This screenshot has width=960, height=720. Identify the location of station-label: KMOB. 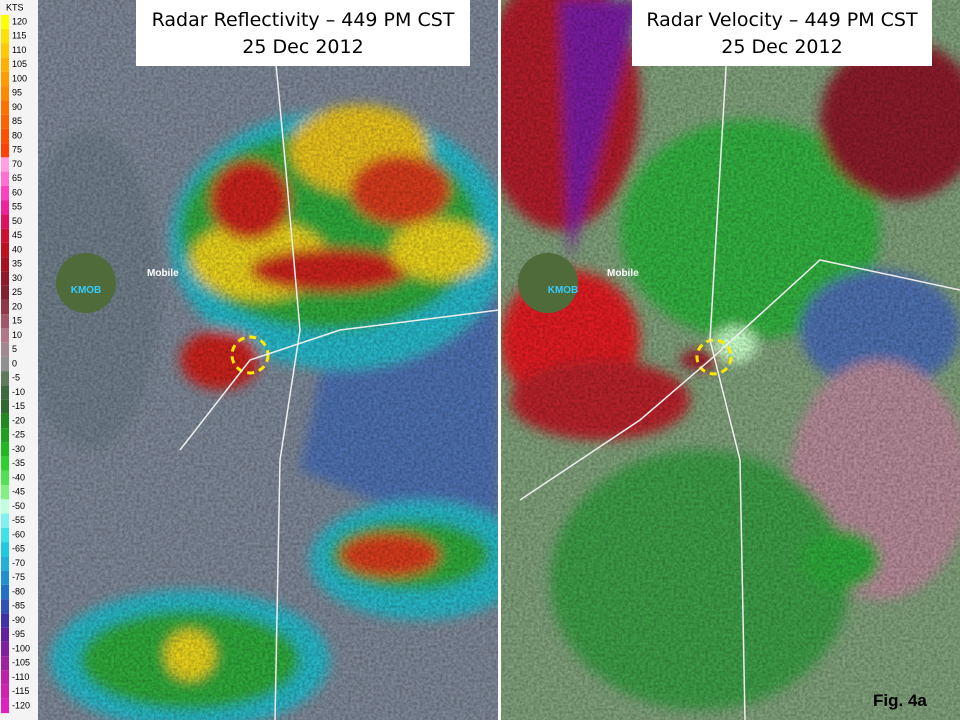
(563, 290).